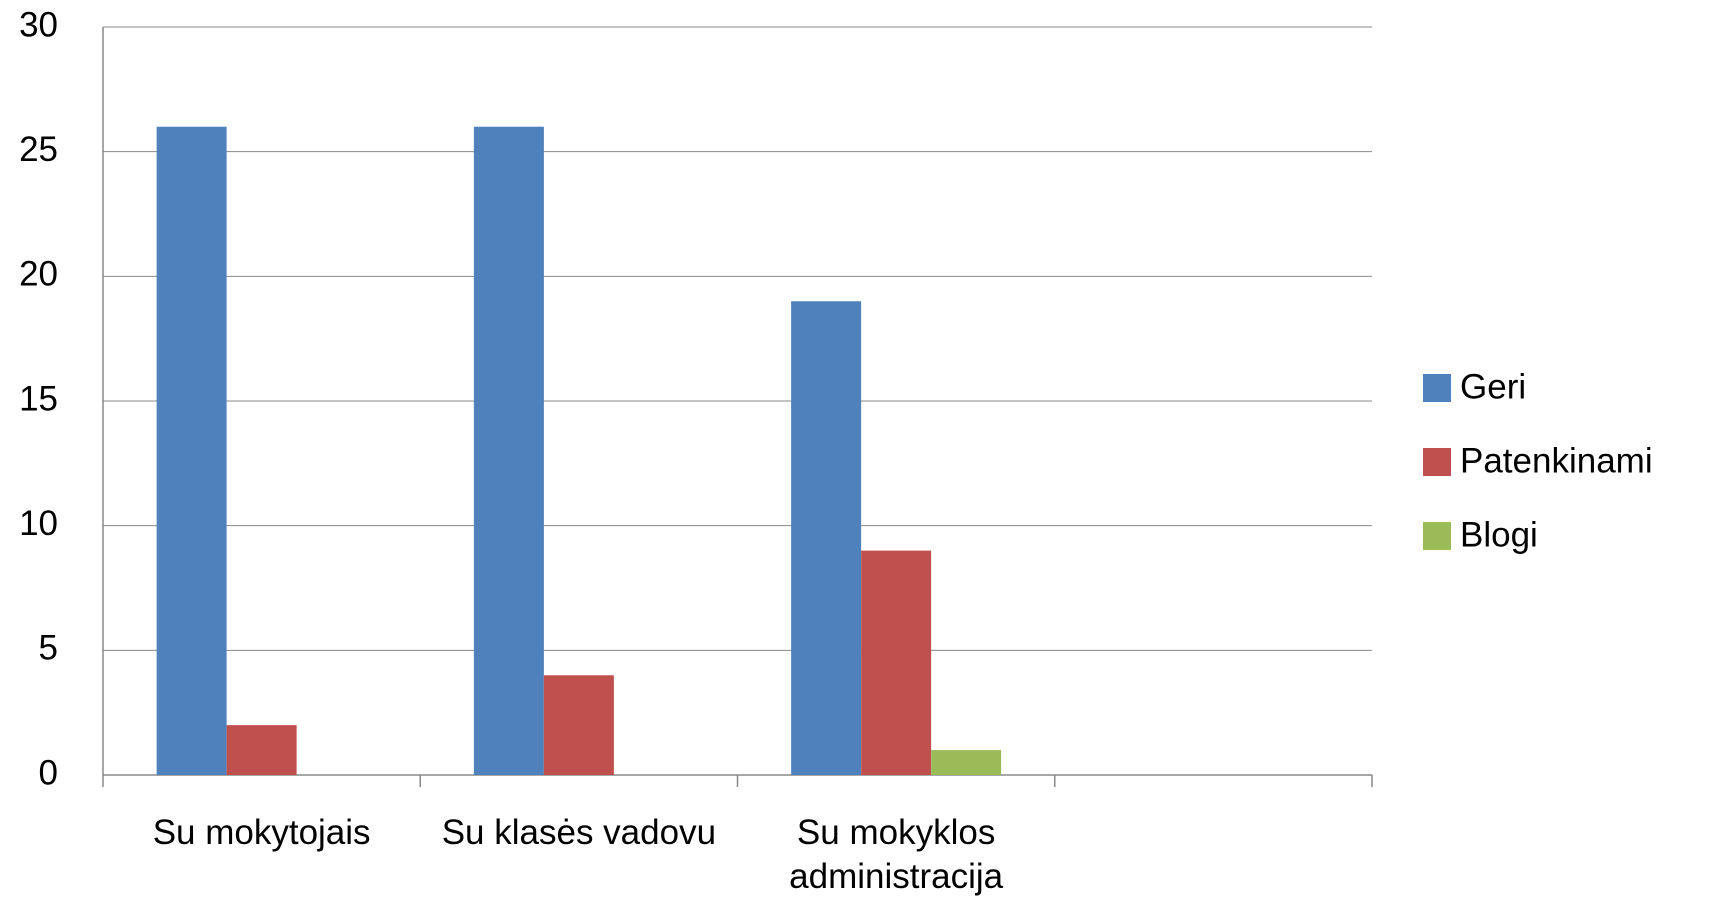  Describe the element at coordinates (48, 648) in the screenshot. I see `y-tick-label: 5` at that location.